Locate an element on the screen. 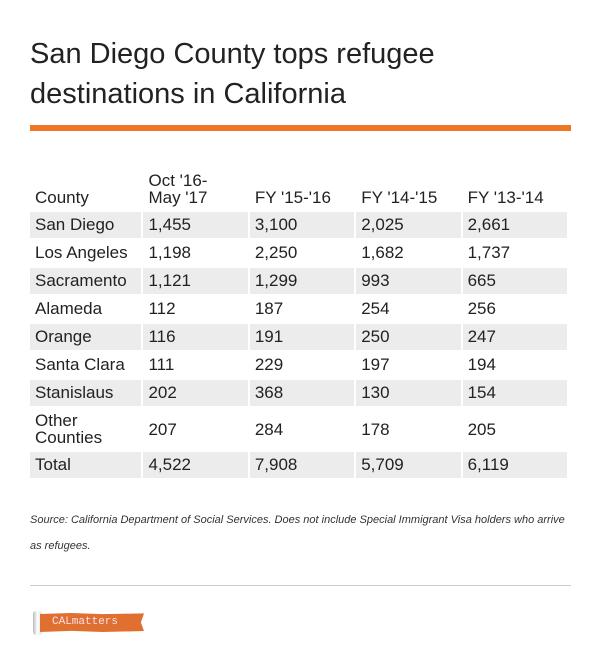 The image size is (601, 659). value-cell: 116 is located at coordinates (195, 337).